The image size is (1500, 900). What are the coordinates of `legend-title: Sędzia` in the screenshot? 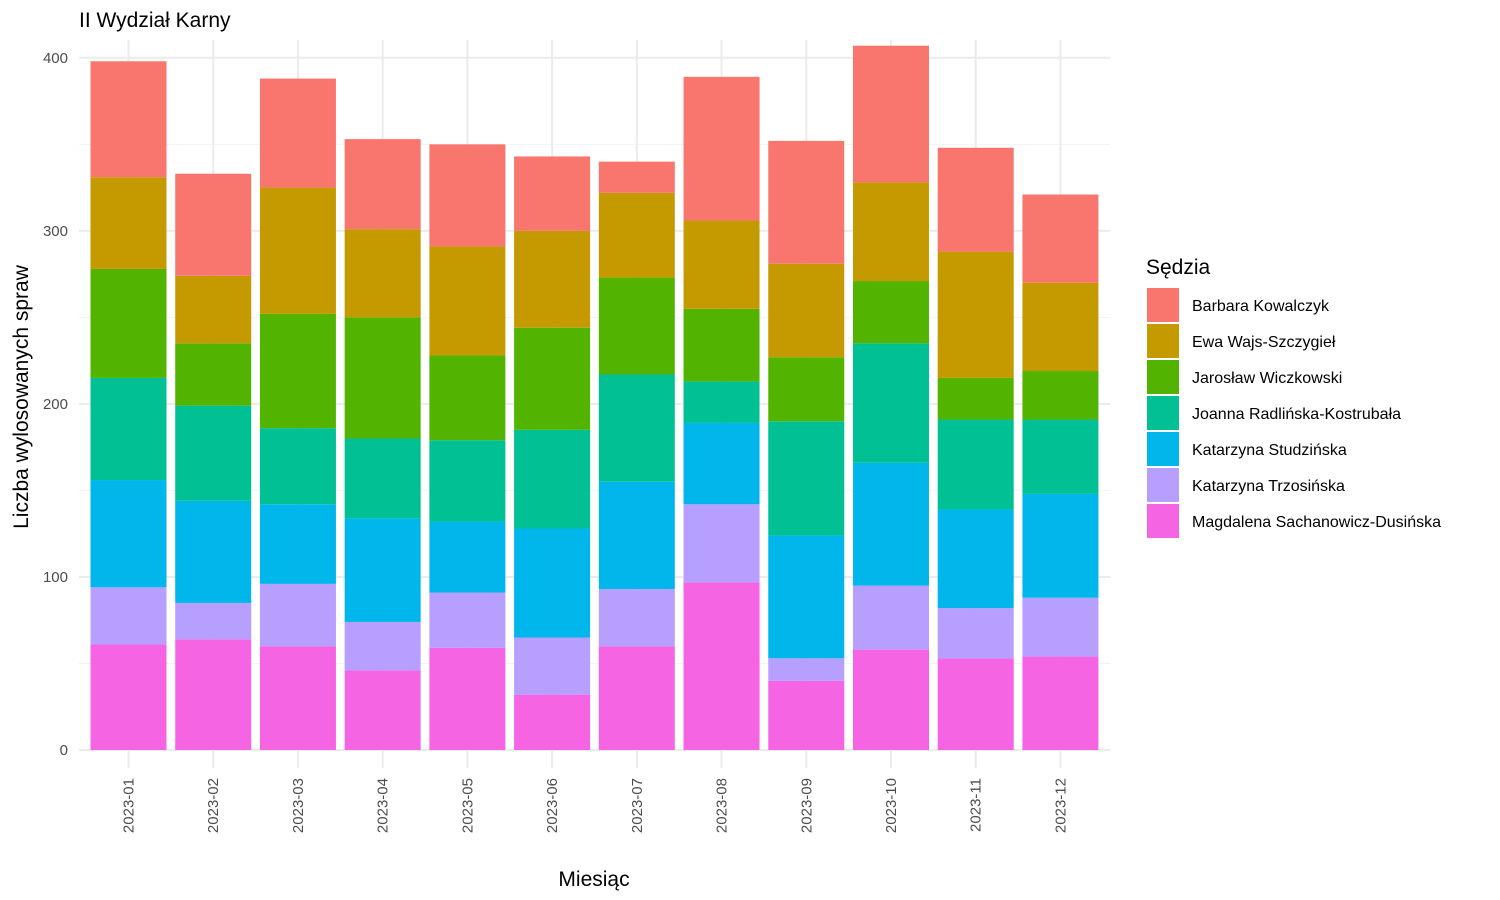 It's located at (1178, 267).